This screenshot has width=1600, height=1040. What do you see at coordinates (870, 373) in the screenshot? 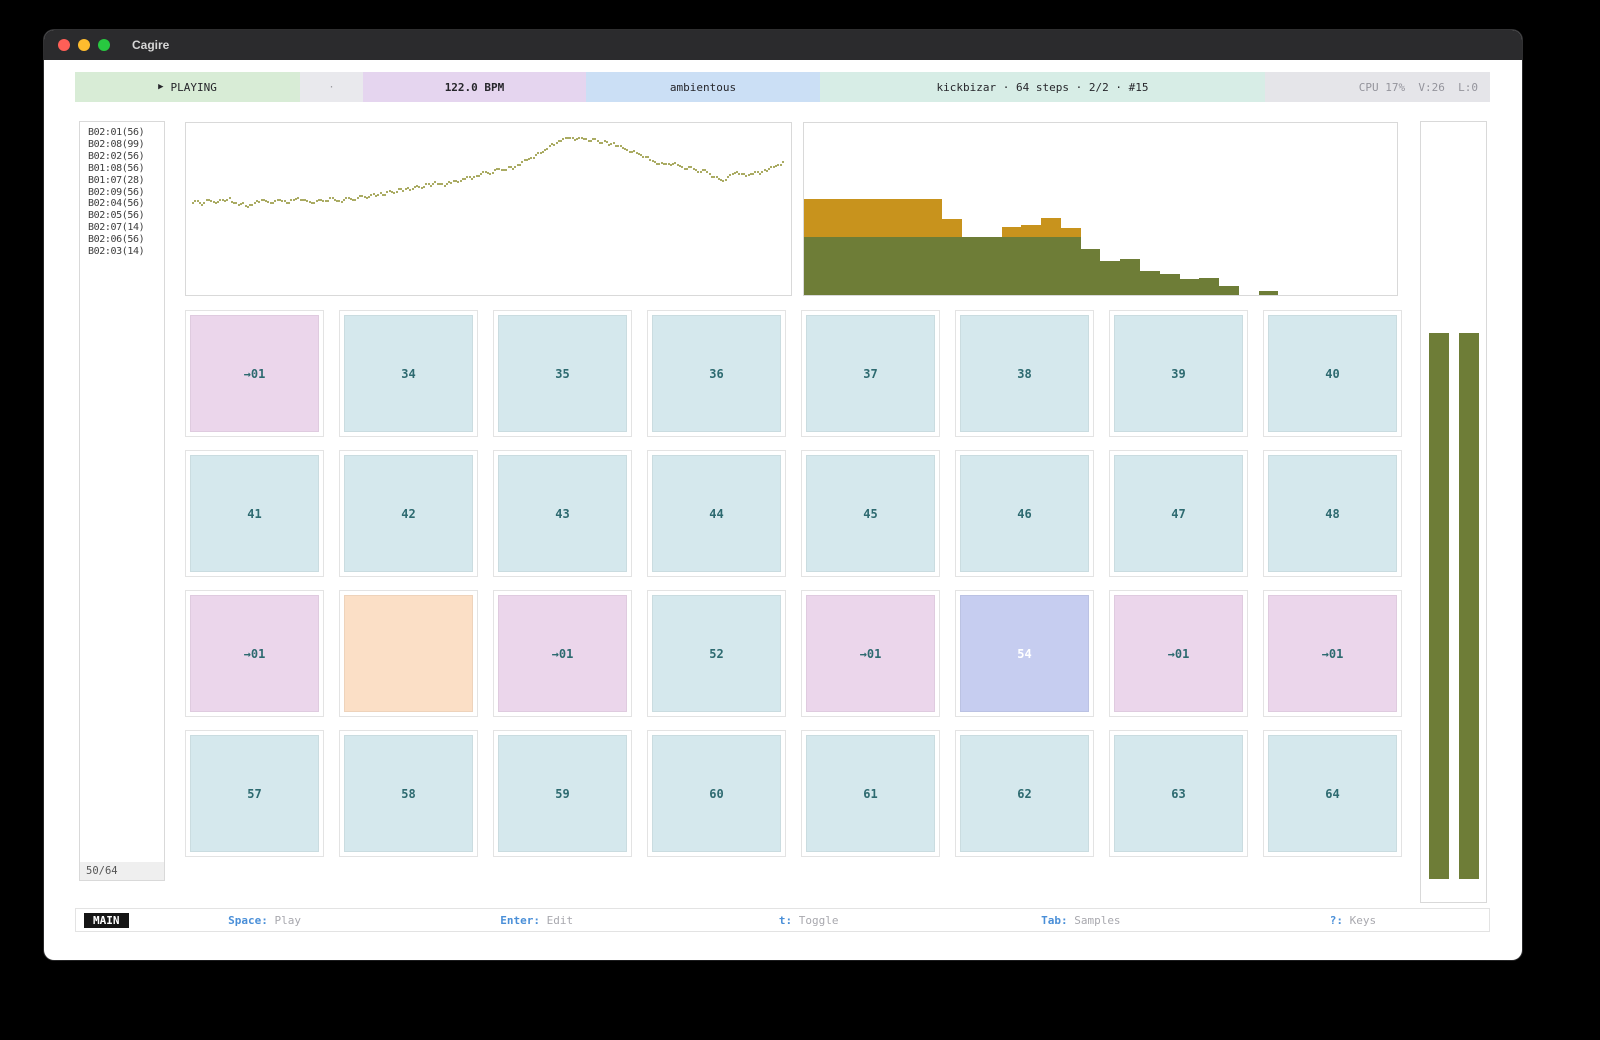
I see `pad-cell: 37` at bounding box center [870, 373].